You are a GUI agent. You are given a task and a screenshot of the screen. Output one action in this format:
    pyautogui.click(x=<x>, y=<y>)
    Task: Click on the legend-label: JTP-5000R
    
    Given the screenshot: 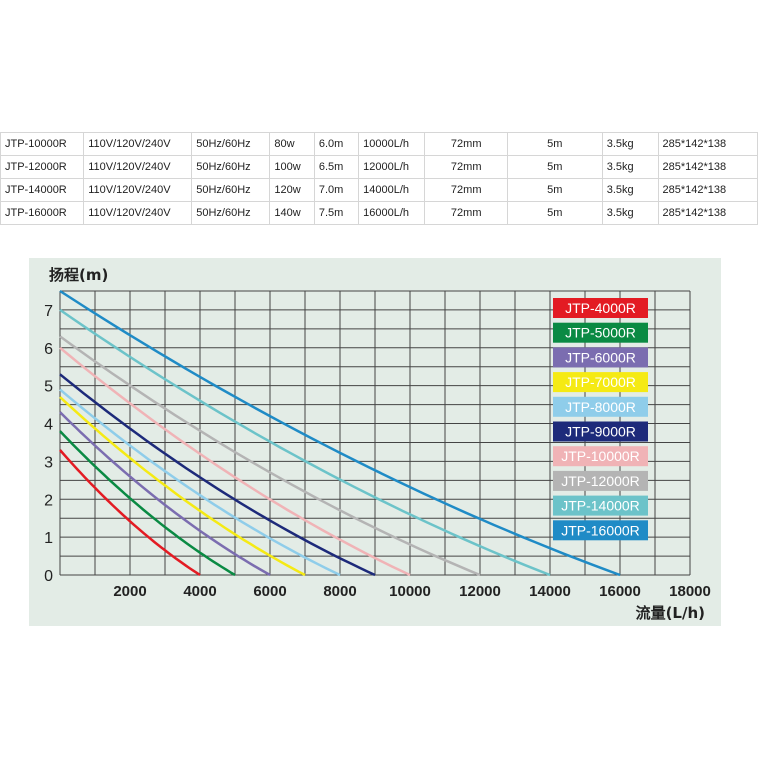 What is the action you would take?
    pyautogui.click(x=600, y=333)
    